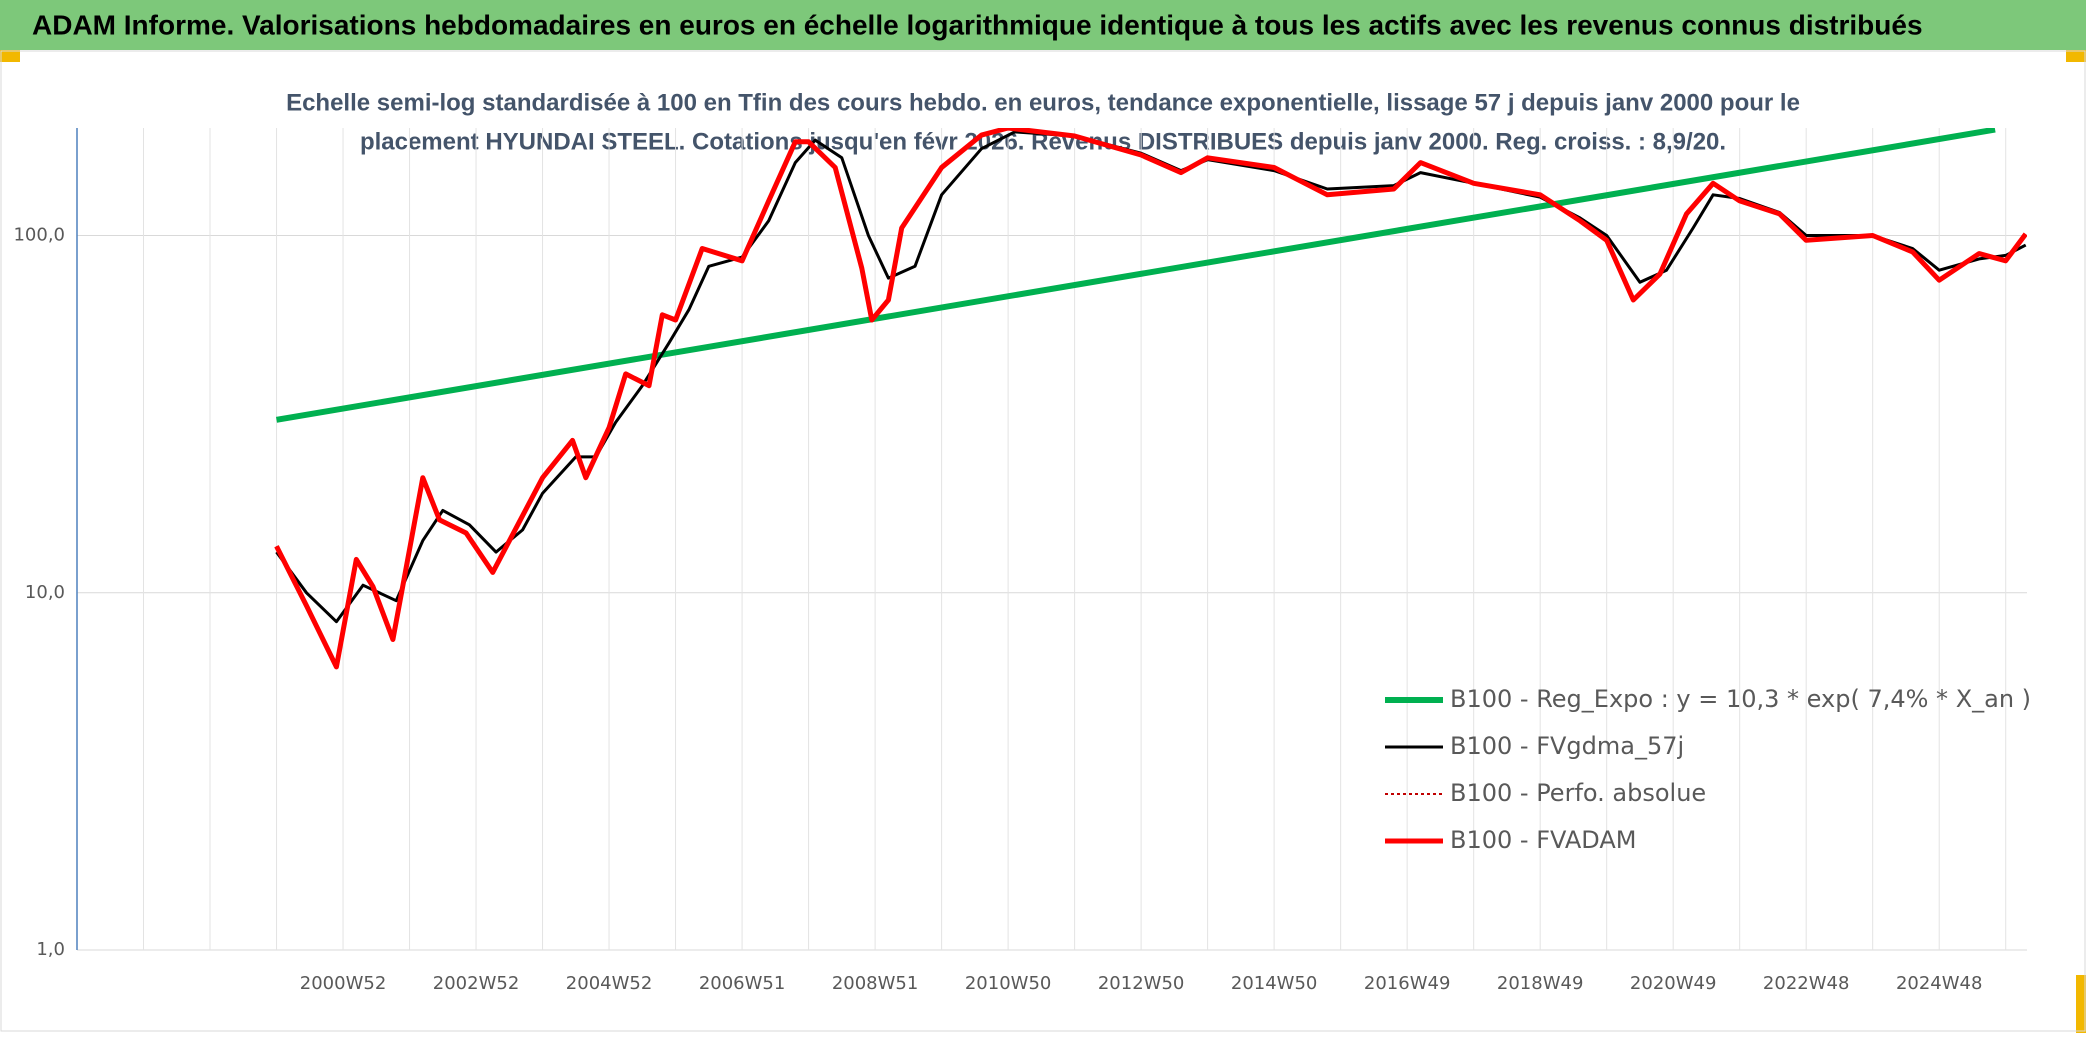  I want to click on x-tick-label: 2018W49, so click(1540, 983).